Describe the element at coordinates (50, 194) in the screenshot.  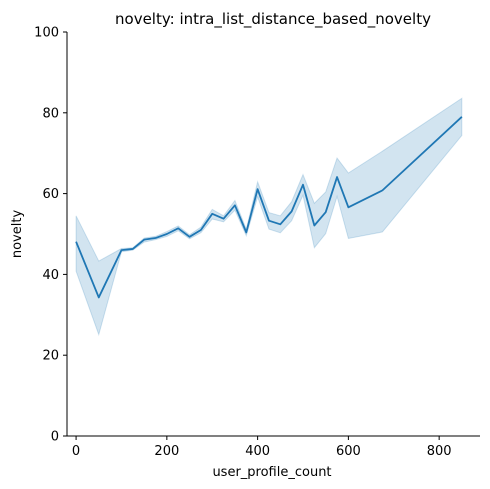
I see `y-tick-label: 60` at that location.